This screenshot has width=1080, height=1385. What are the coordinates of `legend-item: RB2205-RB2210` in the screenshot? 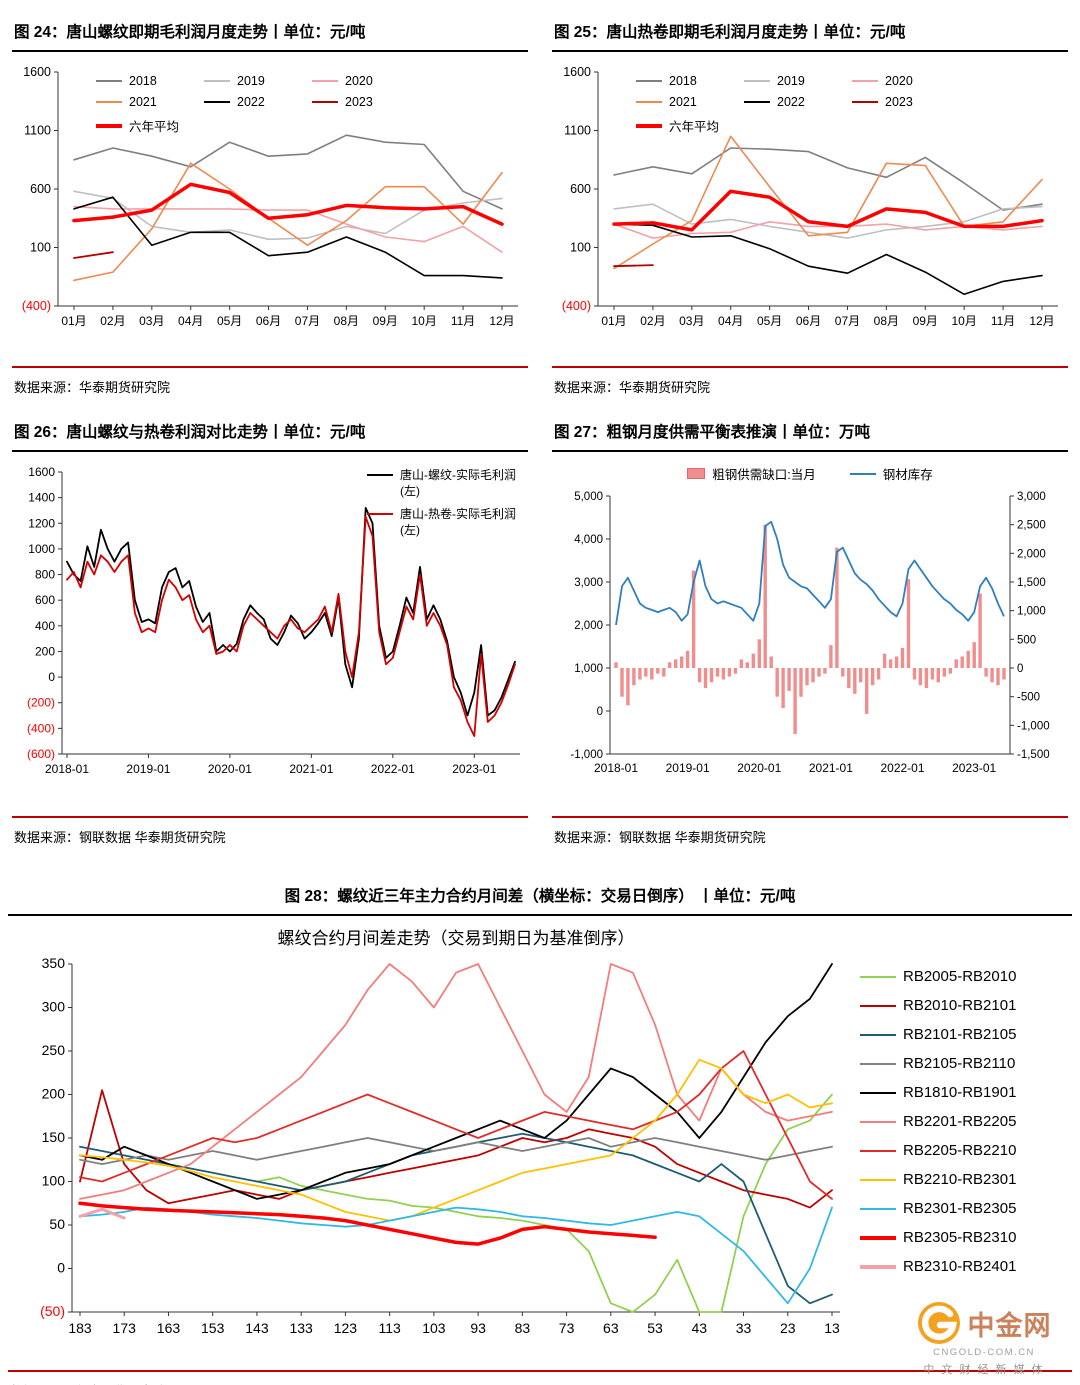 It's located at (938, 1150).